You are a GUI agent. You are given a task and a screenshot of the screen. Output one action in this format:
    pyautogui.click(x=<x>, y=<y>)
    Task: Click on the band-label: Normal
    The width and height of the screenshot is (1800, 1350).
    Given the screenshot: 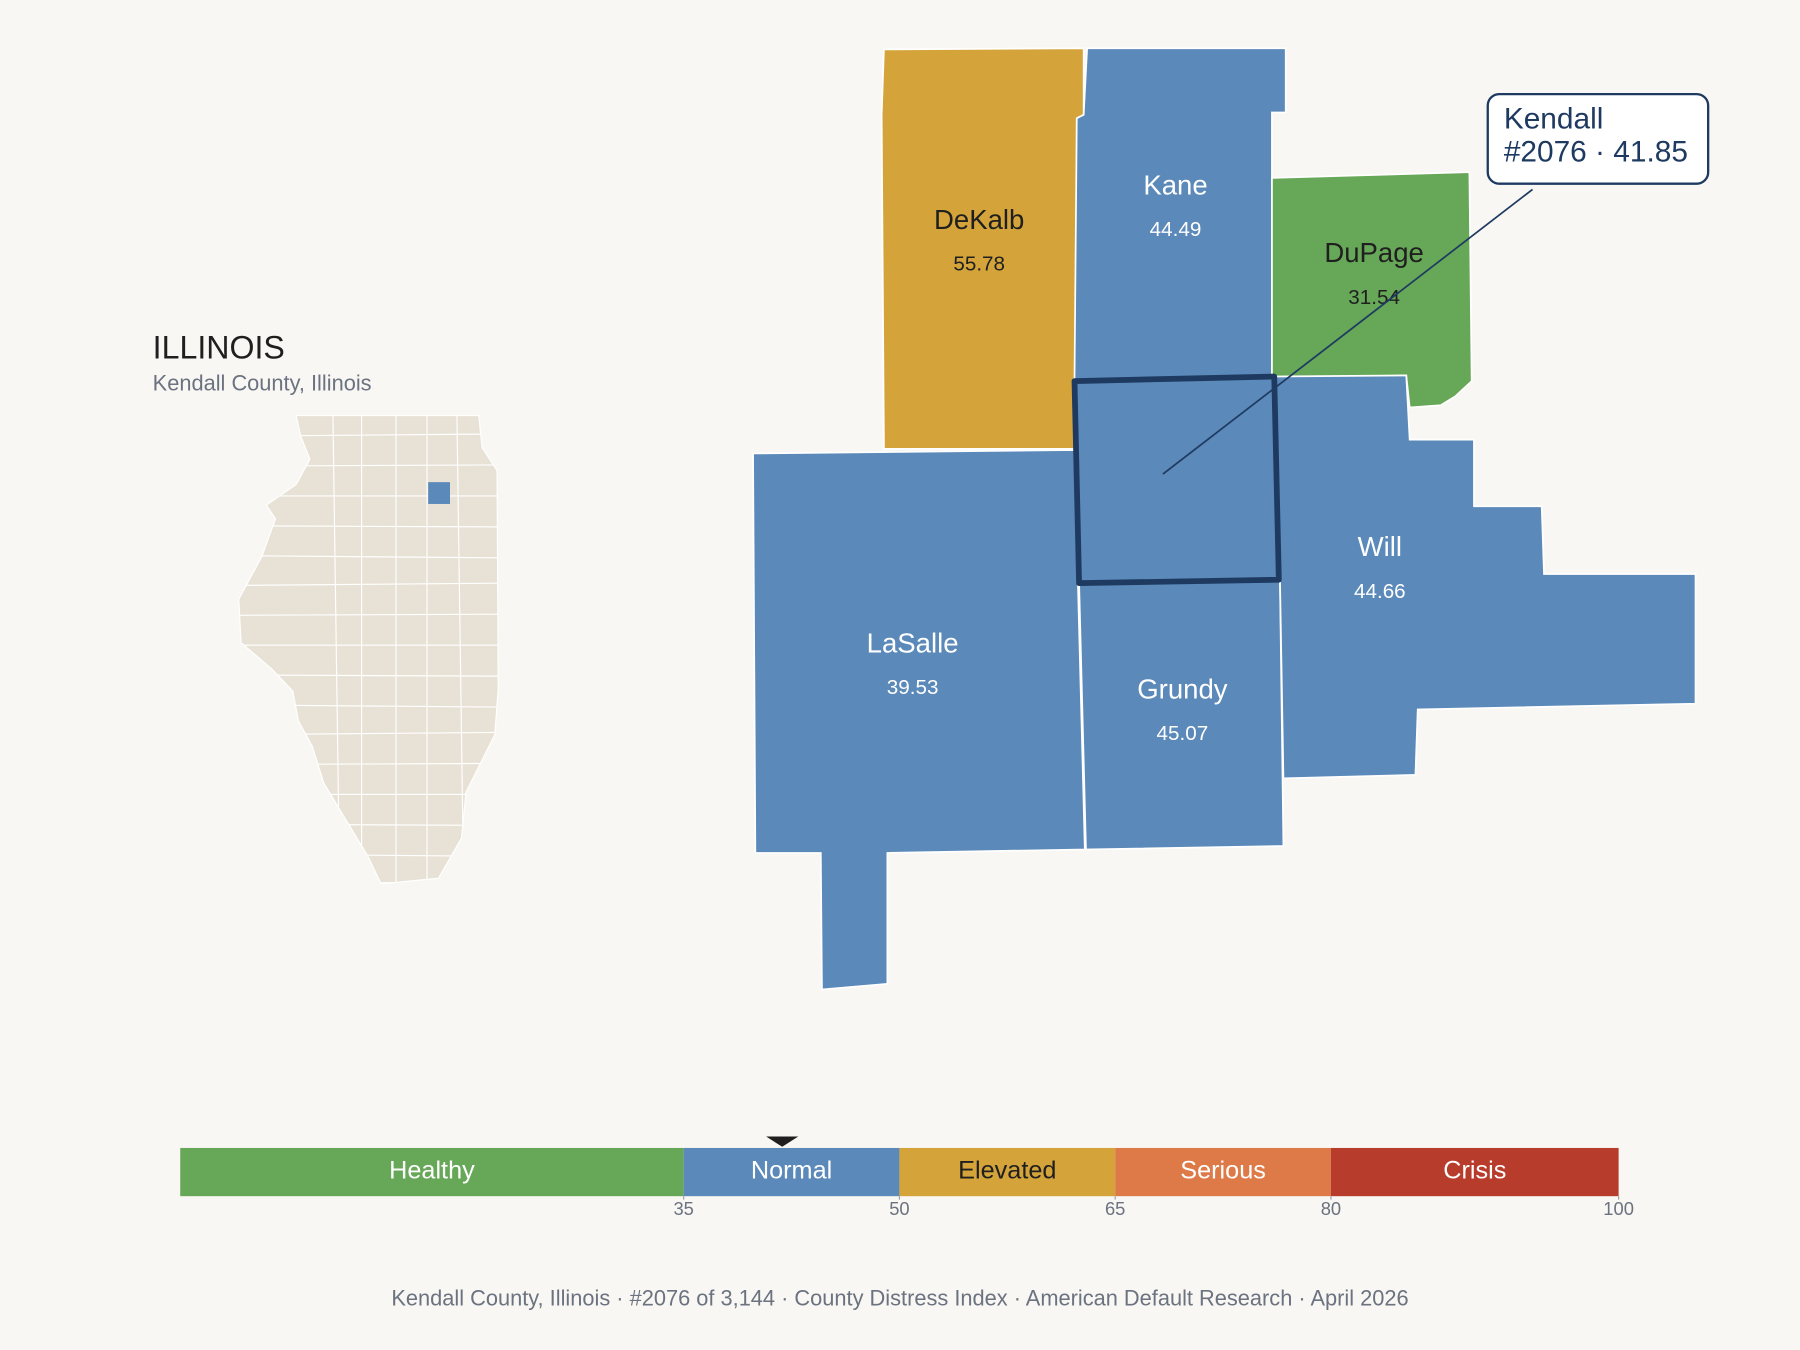 What is the action you would take?
    pyautogui.click(x=791, y=1171)
    